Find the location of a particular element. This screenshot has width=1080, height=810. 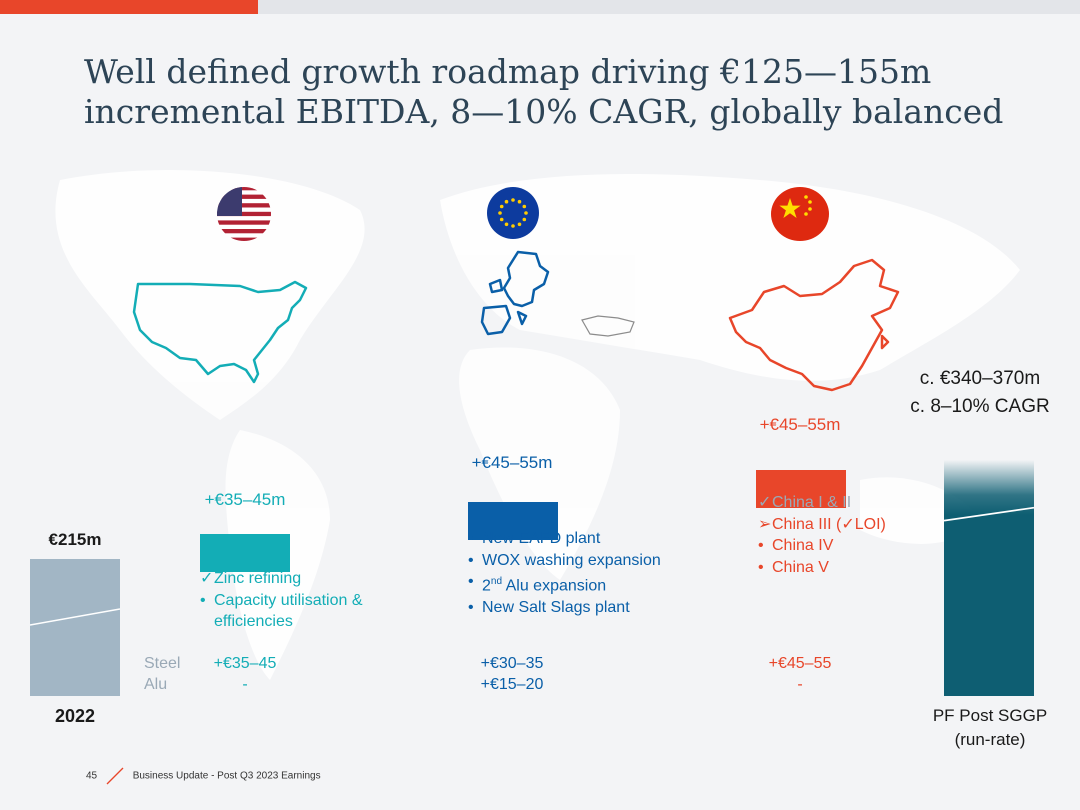

china-flag-icon is located at coordinates (800, 214).